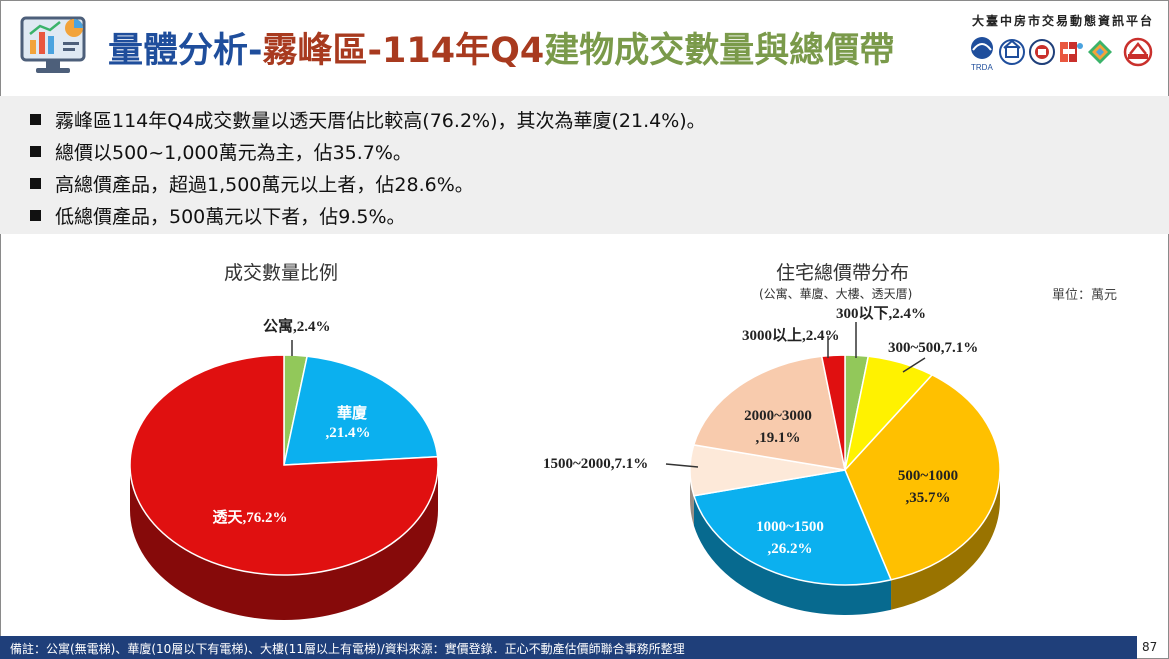 This screenshot has width=1169, height=659. What do you see at coordinates (833, 412) in the screenshot?
I see `right-pie-slice-3000以上` at bounding box center [833, 412].